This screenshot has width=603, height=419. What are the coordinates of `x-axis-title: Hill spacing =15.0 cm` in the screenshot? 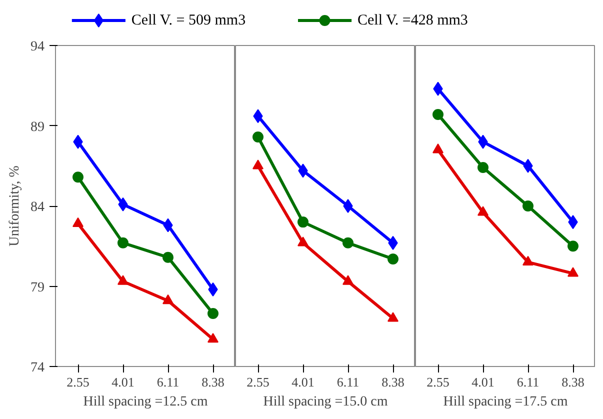 It's located at (325, 402).